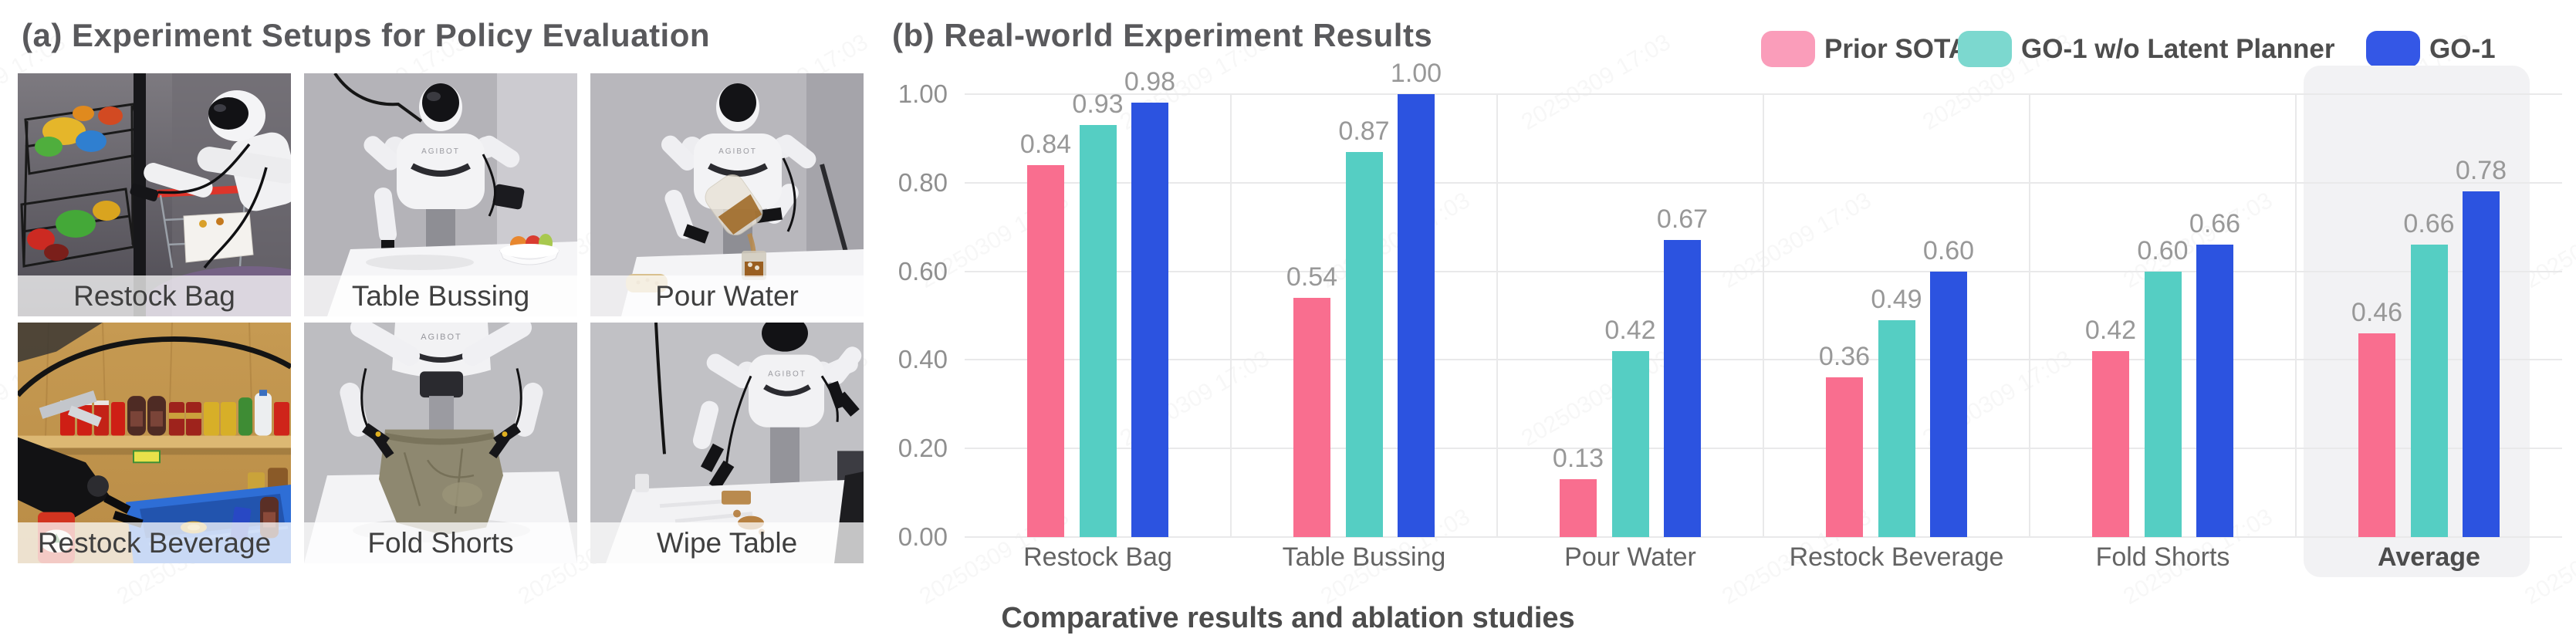  What do you see at coordinates (834, 209) in the screenshot?
I see `mop-handle-icon` at bounding box center [834, 209].